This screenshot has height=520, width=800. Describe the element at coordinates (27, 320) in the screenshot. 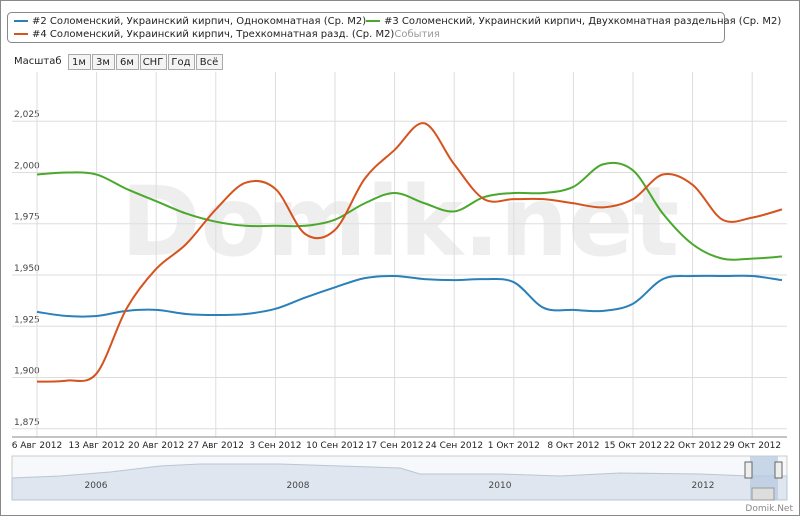

I see `y-tick-label: 1,925` at that location.